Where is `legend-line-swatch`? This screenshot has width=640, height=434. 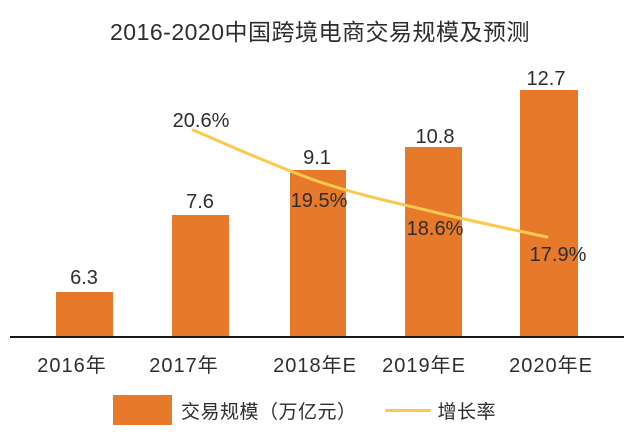 legend-line-swatch is located at coordinates (407, 410).